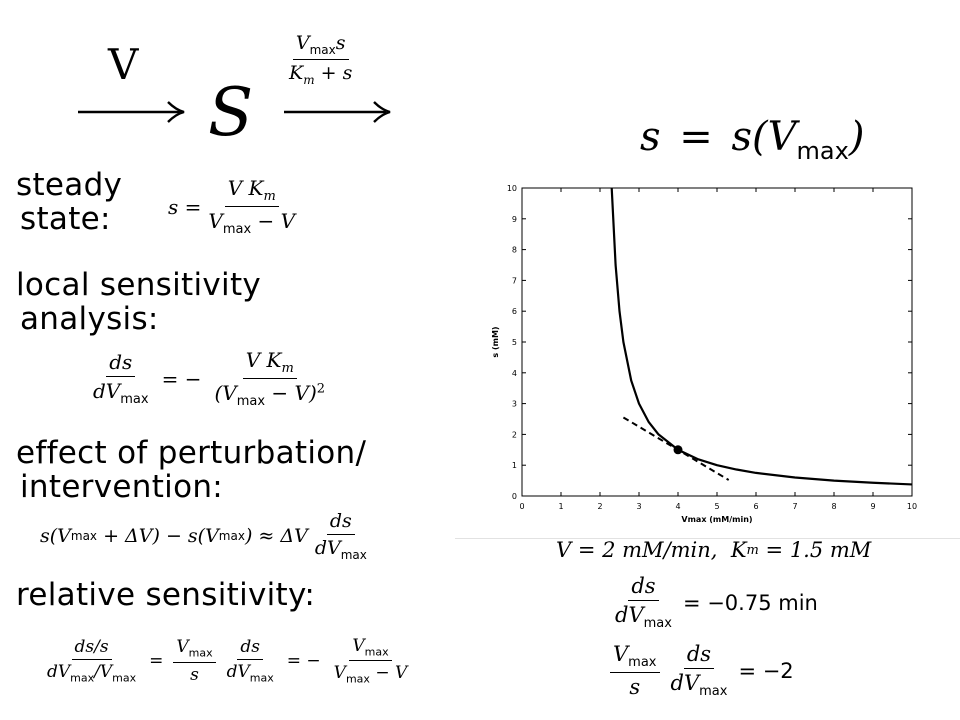  Describe the element at coordinates (738, 550) in the screenshot. I see `params-km: K` at that location.